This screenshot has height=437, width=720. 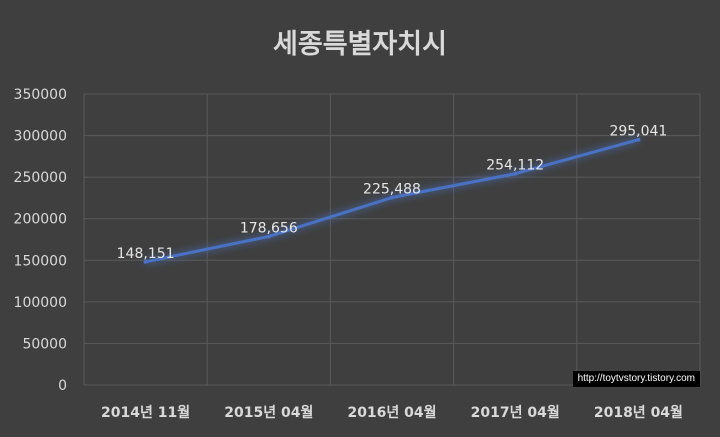 What do you see at coordinates (44, 344) in the screenshot?
I see `y-tick-label: 50000` at bounding box center [44, 344].